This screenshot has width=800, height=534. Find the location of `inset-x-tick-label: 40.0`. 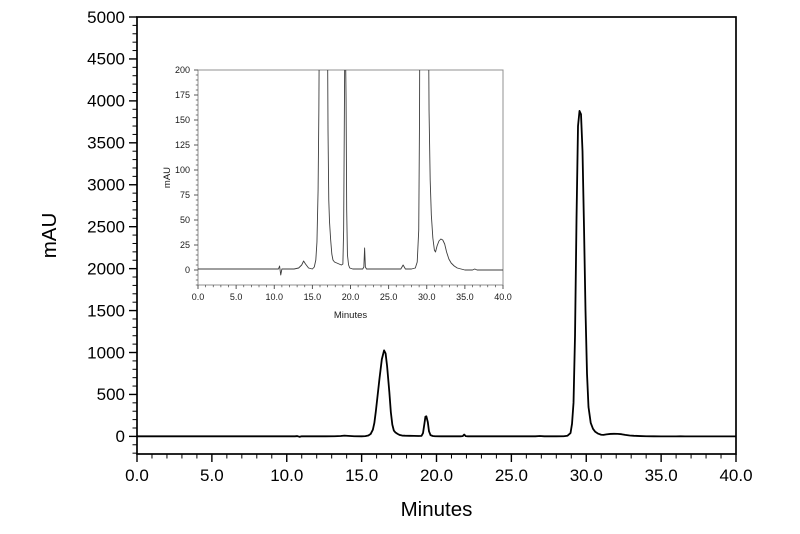

inset-x-tick-label: 40.0 is located at coordinates (503, 297).